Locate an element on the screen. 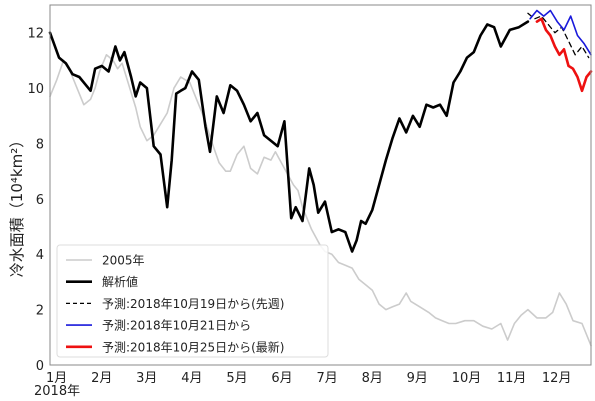 The image size is (595, 401). x-tick-label-5: 6月 is located at coordinates (281, 378).